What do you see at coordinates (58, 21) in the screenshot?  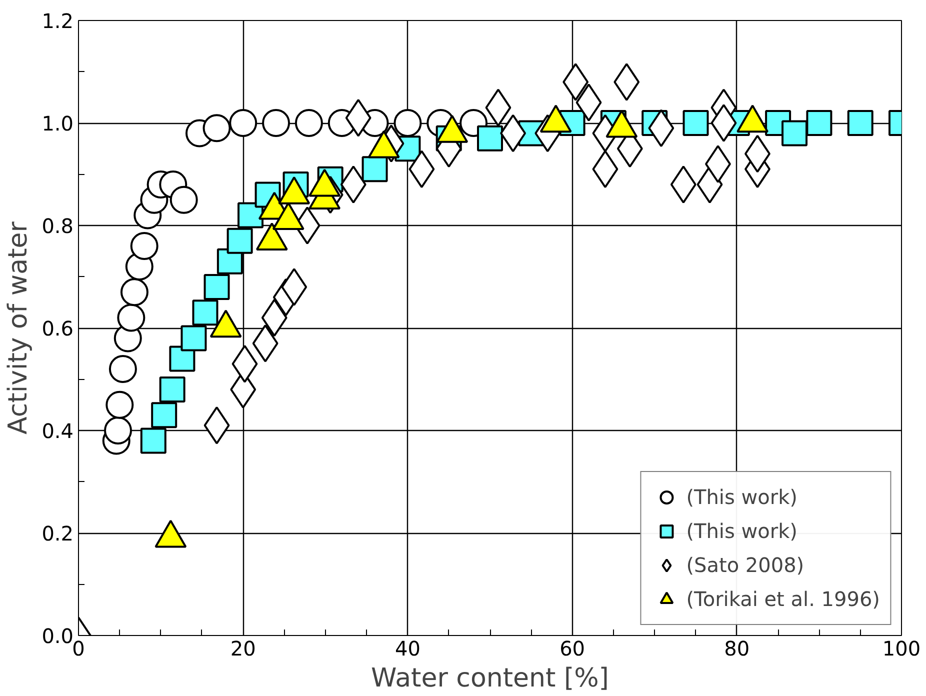 I see `y-tick-label: 1.2` at bounding box center [58, 21].